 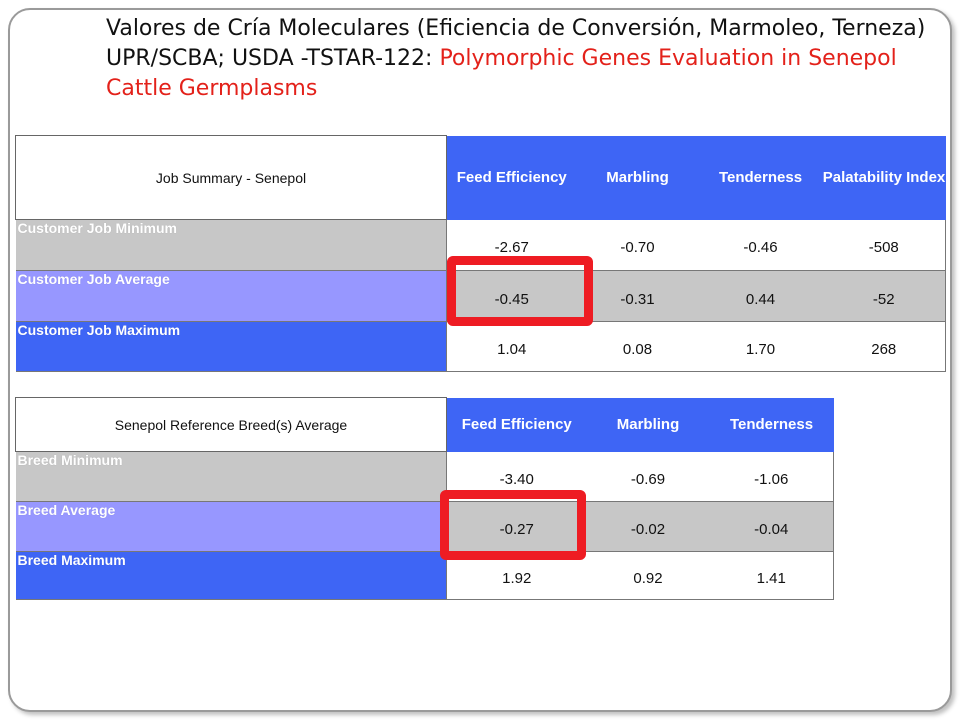 What do you see at coordinates (760, 296) in the screenshot?
I see `table-cell: 0.44` at bounding box center [760, 296].